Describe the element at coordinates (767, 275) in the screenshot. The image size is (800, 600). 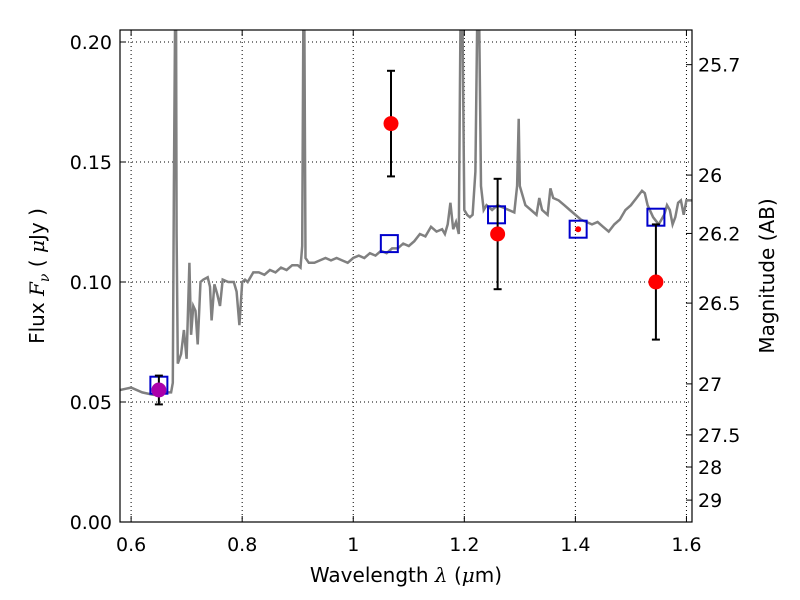
I see `right-axis-title: Magnitude (AB)` at that location.